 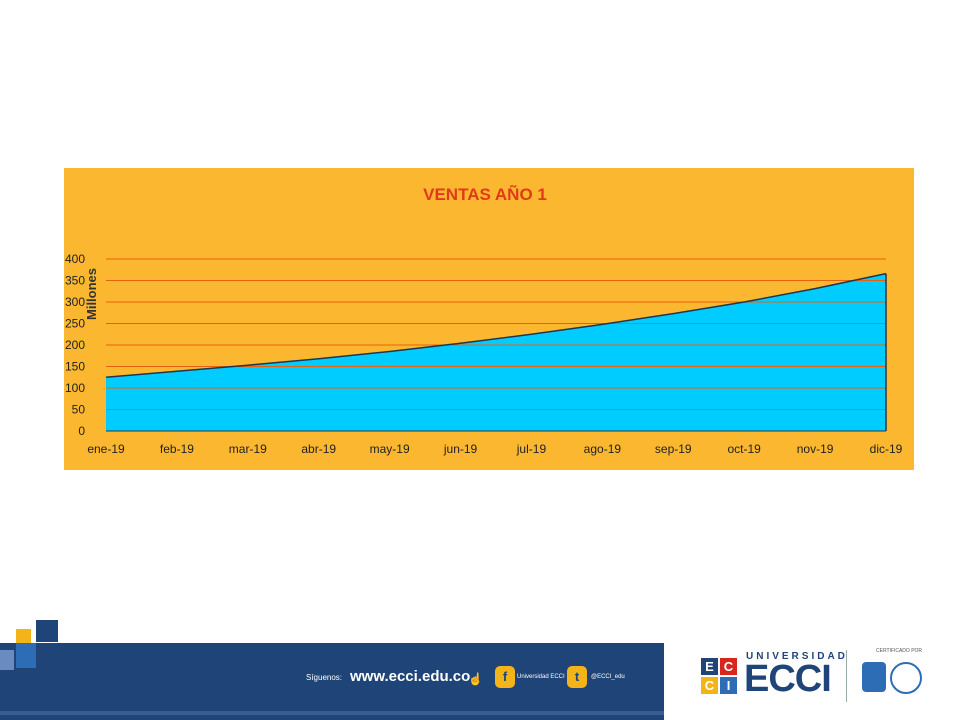 I want to click on iqnet-seal-icon, so click(x=906, y=678).